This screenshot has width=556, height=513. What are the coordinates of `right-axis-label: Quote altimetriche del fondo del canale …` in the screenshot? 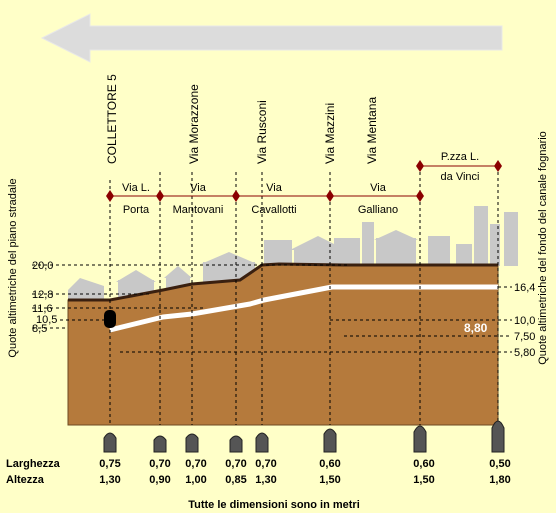 It's located at (543, 248).